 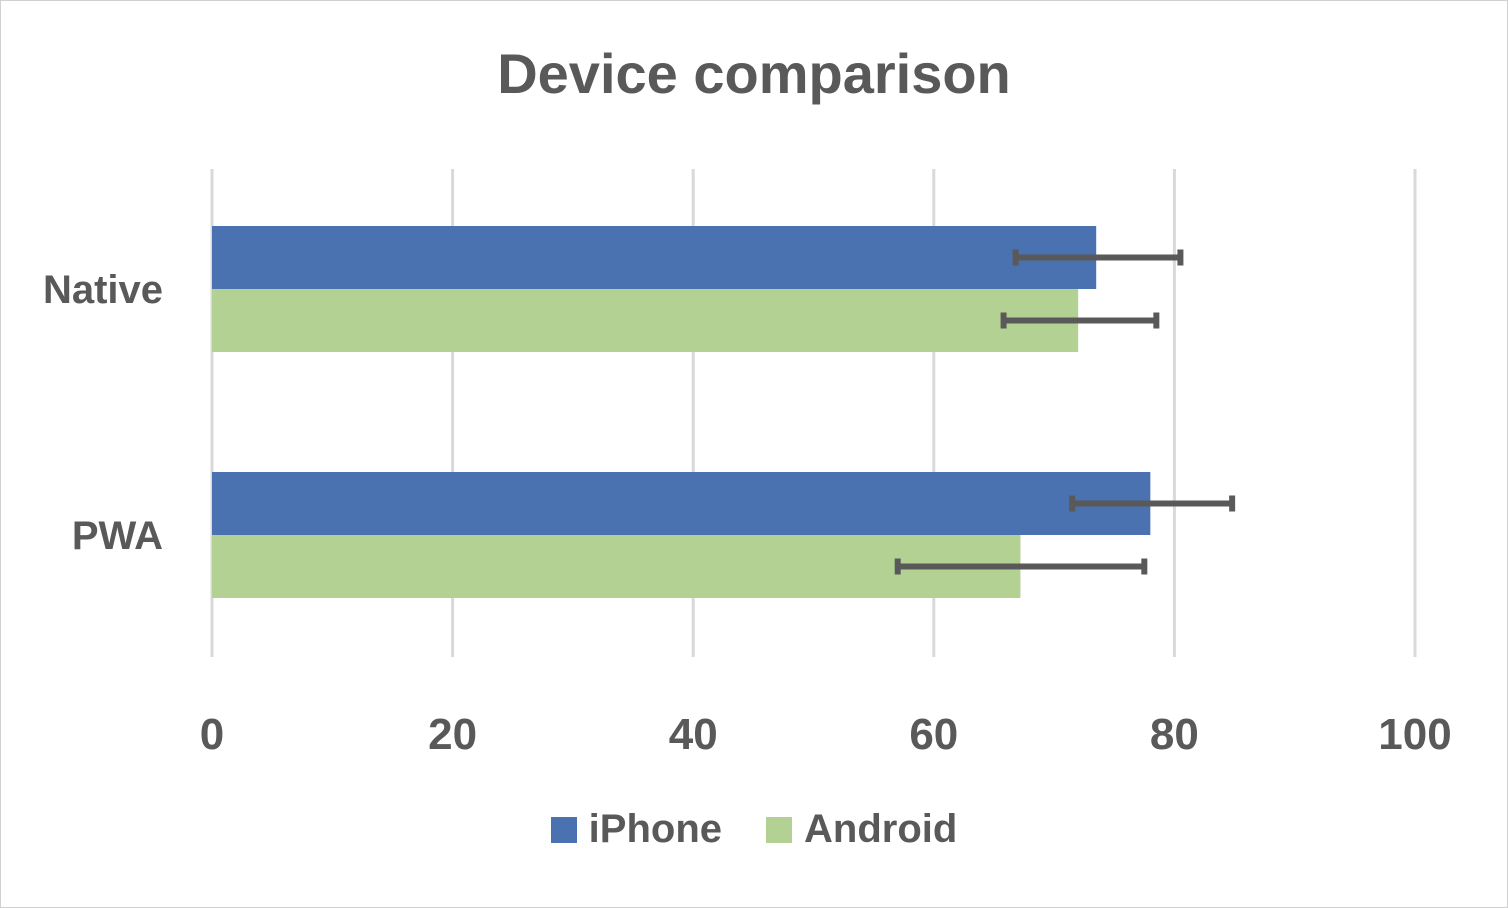 I want to click on x-tick-label-60: 60, so click(x=933, y=734).